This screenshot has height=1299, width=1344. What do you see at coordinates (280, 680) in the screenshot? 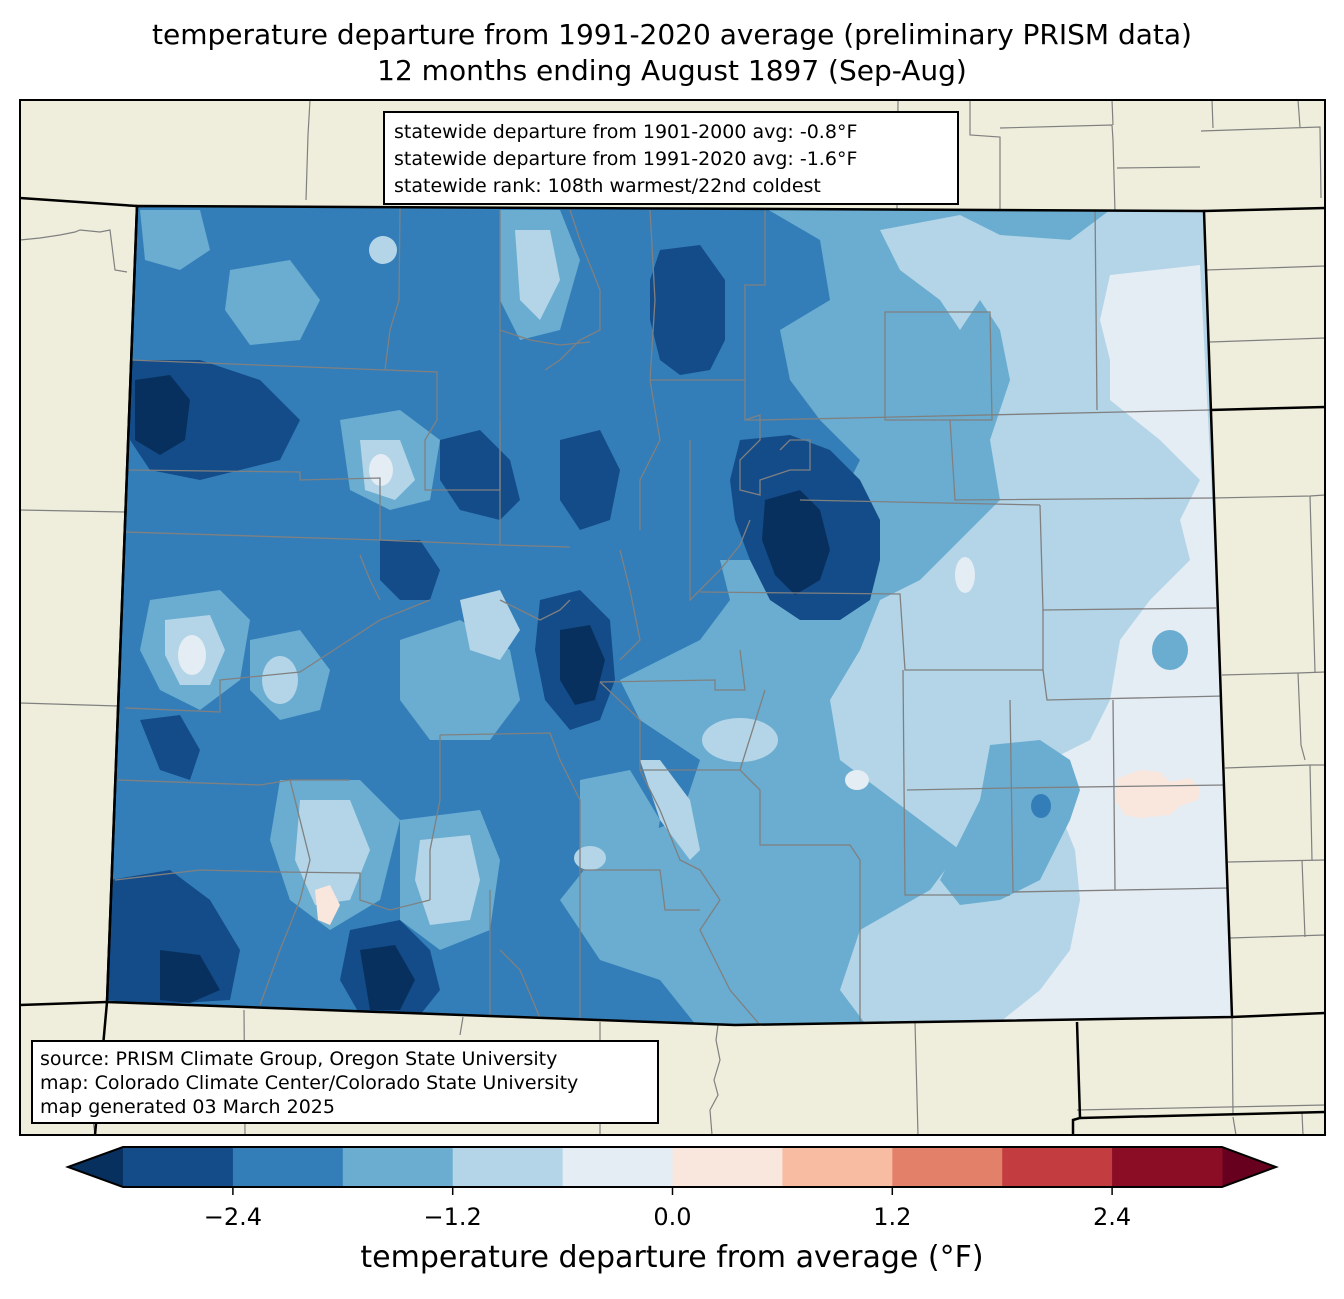
I see `contour-lighter-southwestmtn` at bounding box center [280, 680].